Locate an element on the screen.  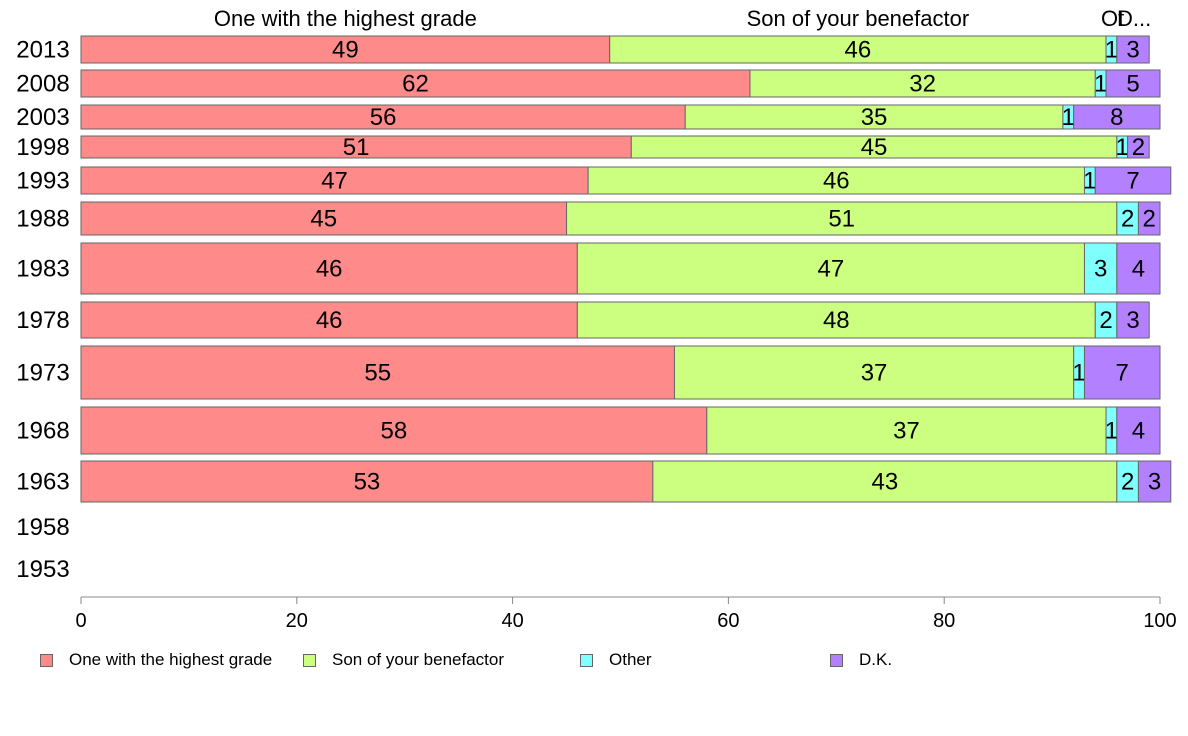
data-label: 55 is located at coordinates (377, 373).